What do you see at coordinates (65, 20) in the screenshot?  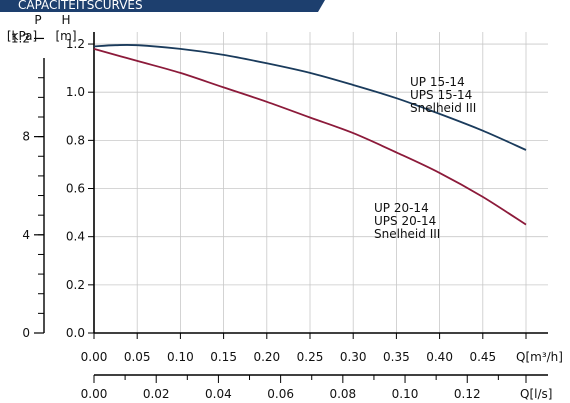 I see `head-axis-symbol: H` at bounding box center [65, 20].